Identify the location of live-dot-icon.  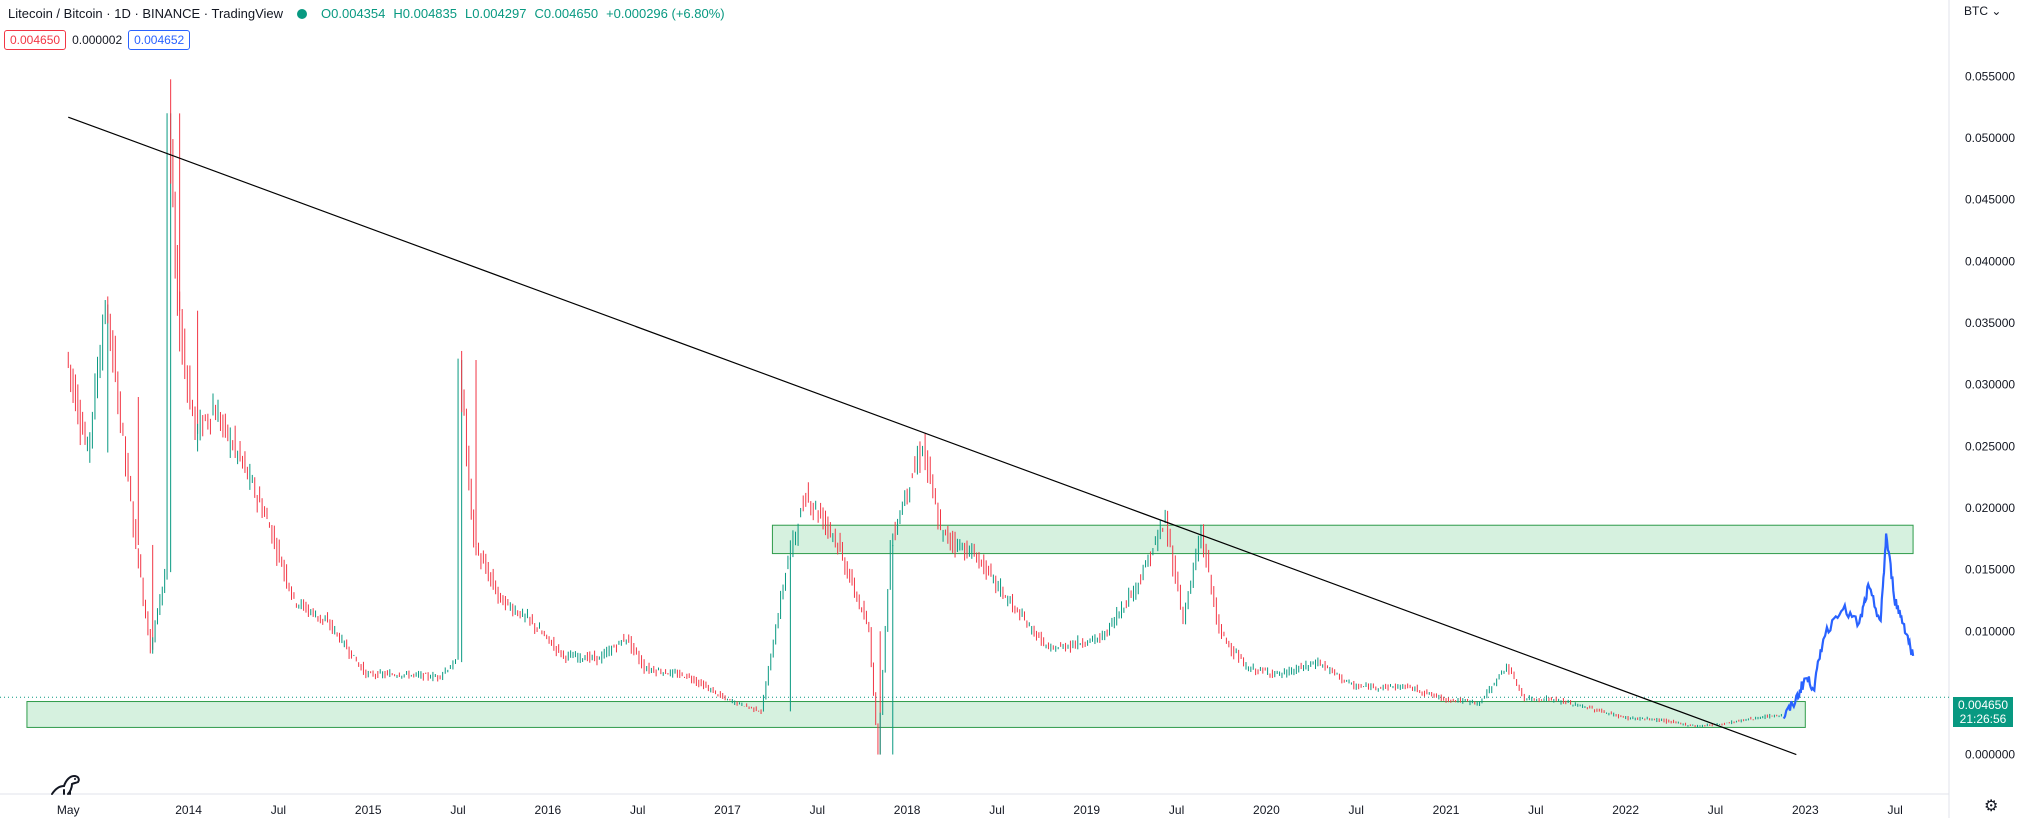
(302, 13).